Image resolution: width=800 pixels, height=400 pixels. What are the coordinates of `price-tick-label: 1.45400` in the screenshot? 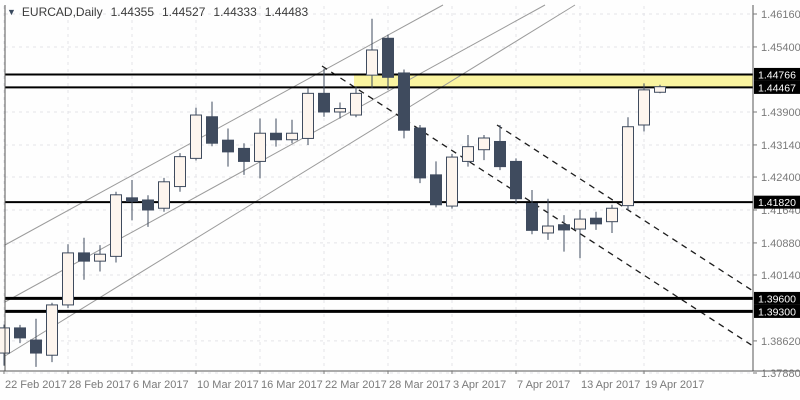 It's located at (780, 48).